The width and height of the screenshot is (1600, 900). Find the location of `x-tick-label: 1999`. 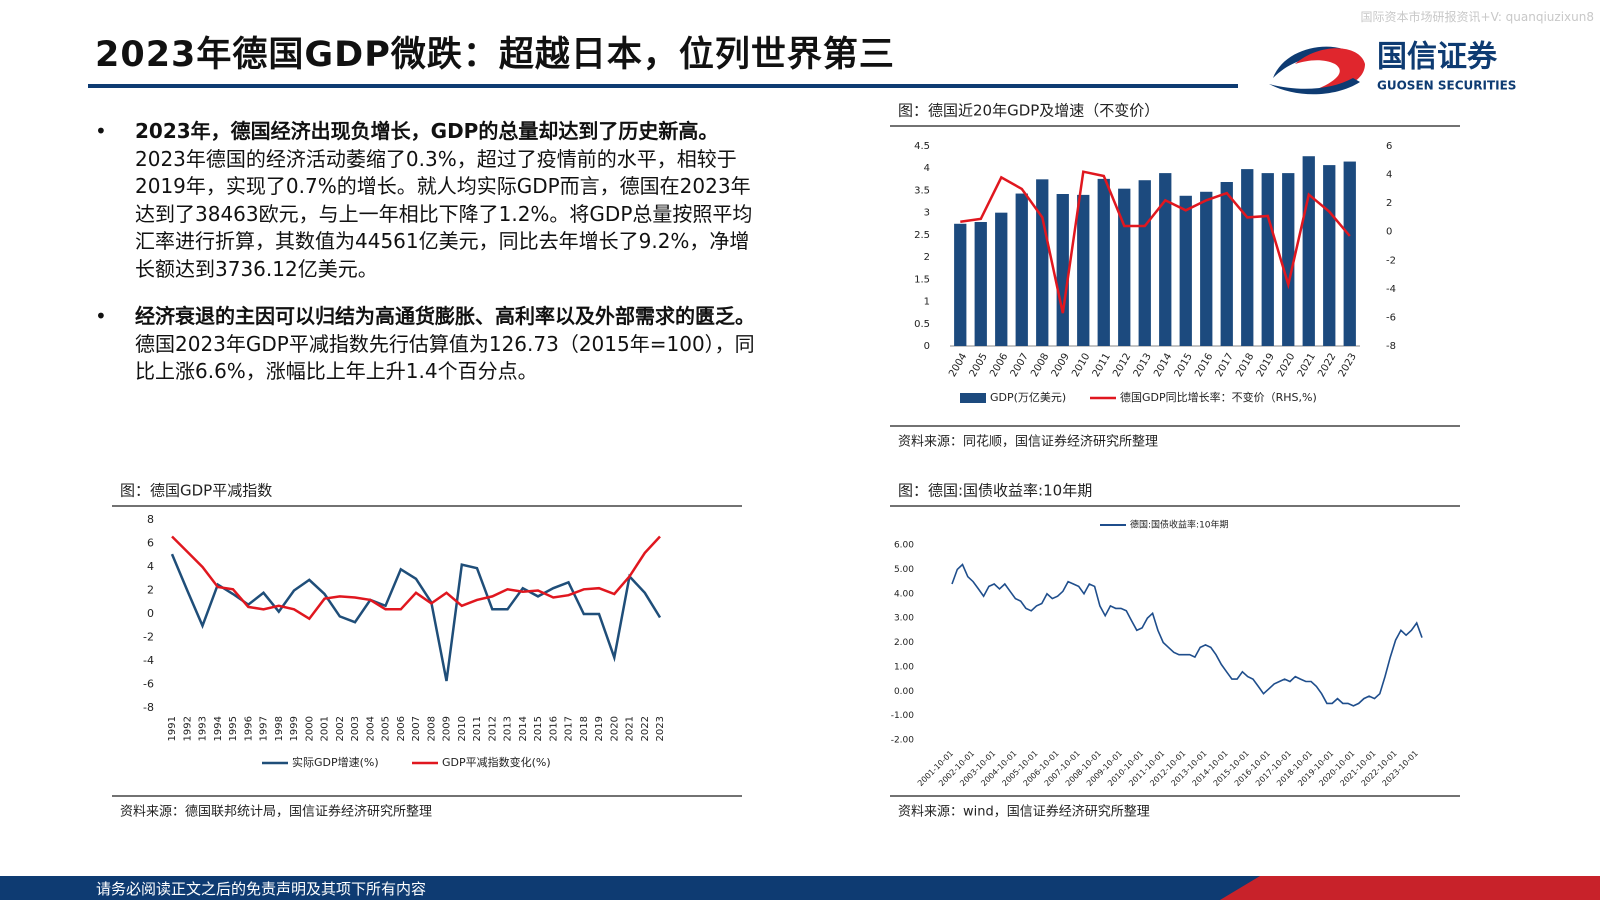

x-tick-label: 1999 is located at coordinates (294, 728).